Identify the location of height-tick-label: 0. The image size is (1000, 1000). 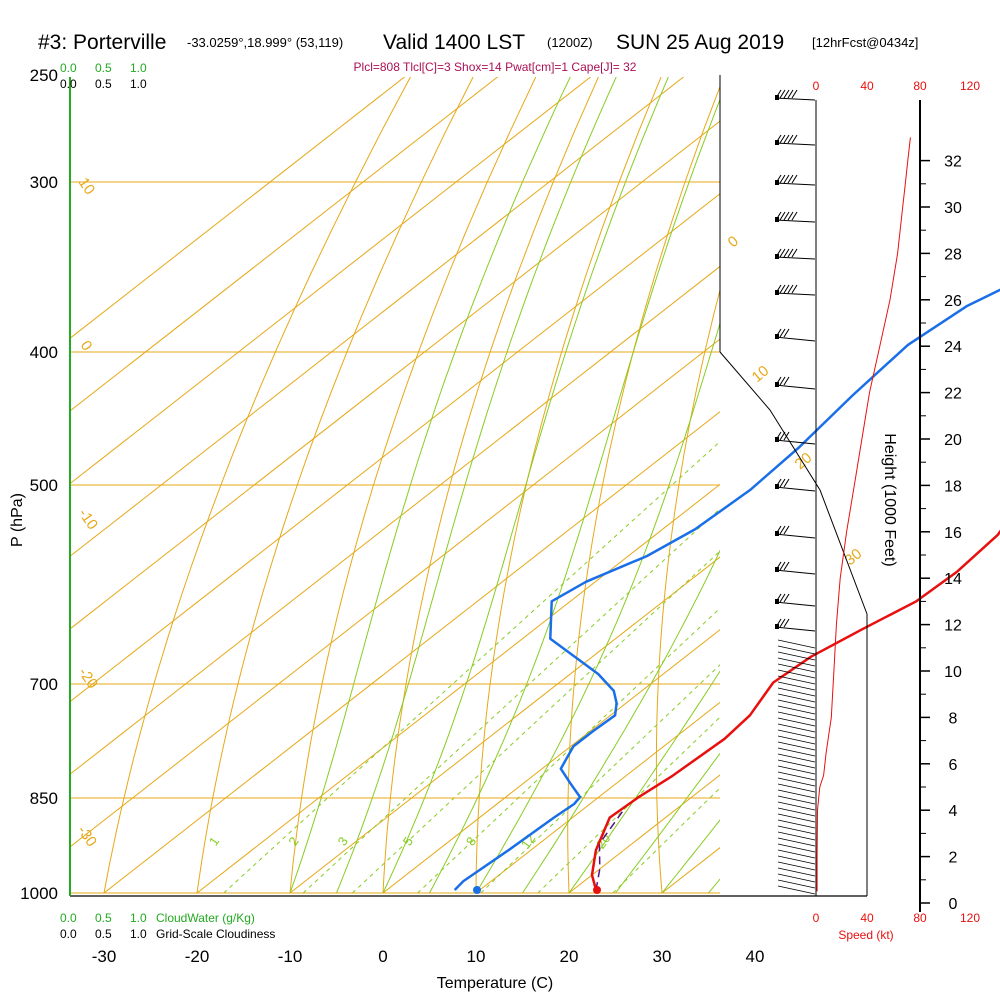
(953, 904).